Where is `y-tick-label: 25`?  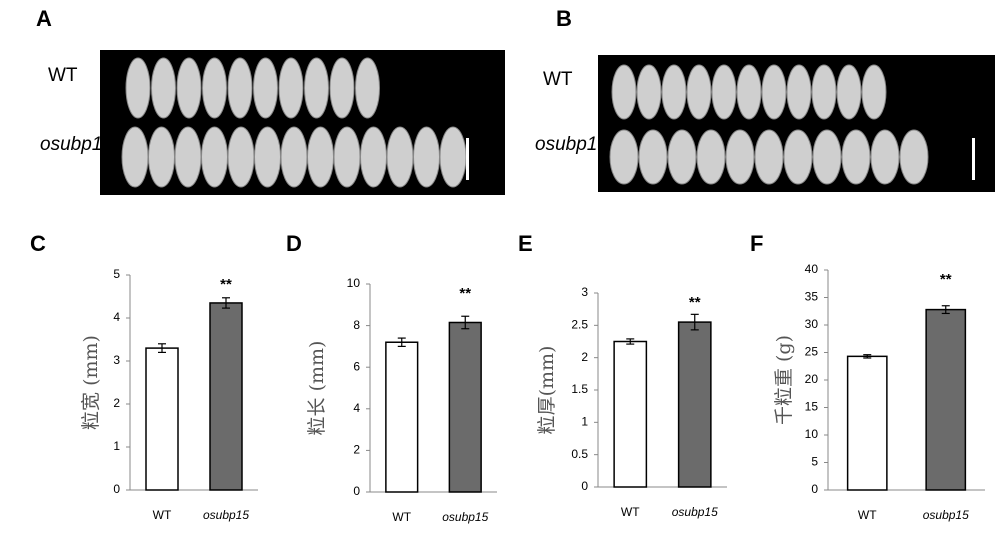
y-tick-label: 25 is located at coordinates (812, 352).